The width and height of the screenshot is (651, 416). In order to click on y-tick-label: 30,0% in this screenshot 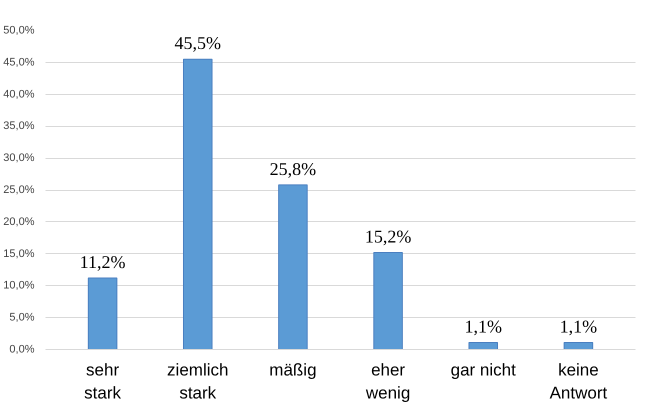, I will do `click(19, 158)`.